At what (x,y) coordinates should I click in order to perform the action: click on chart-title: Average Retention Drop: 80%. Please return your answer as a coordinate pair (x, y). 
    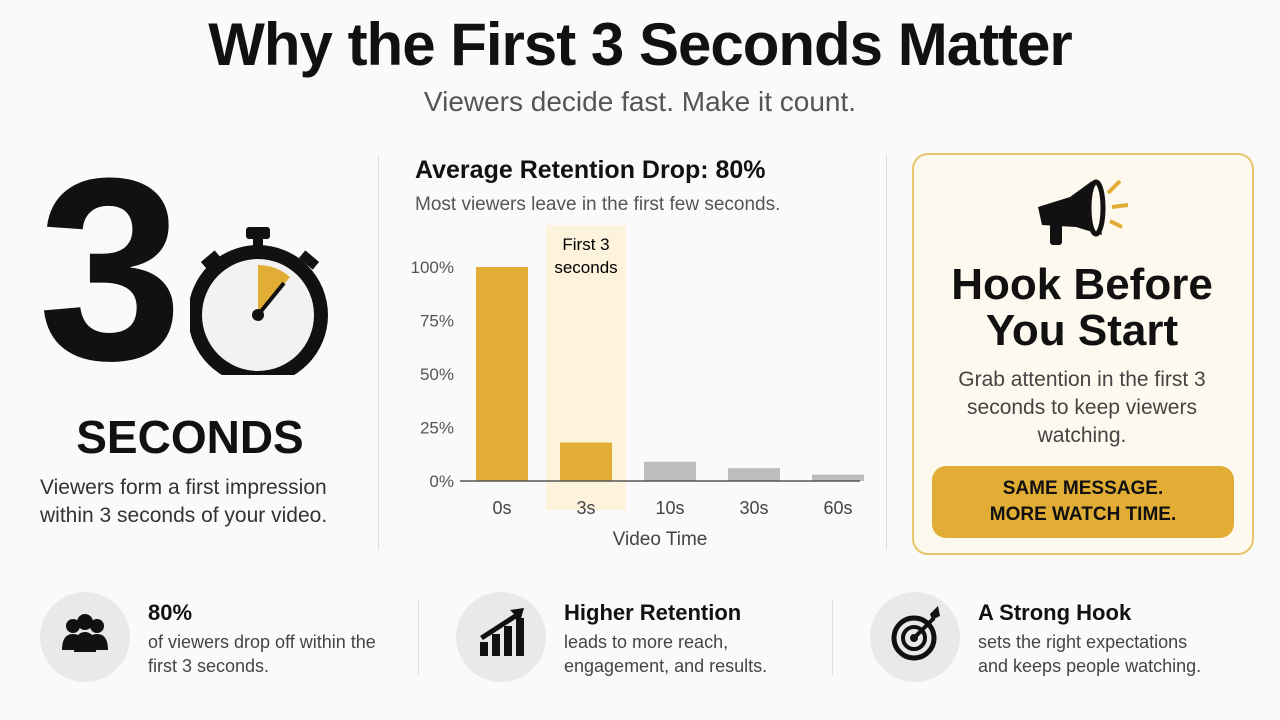
    Looking at the image, I should click on (590, 170).